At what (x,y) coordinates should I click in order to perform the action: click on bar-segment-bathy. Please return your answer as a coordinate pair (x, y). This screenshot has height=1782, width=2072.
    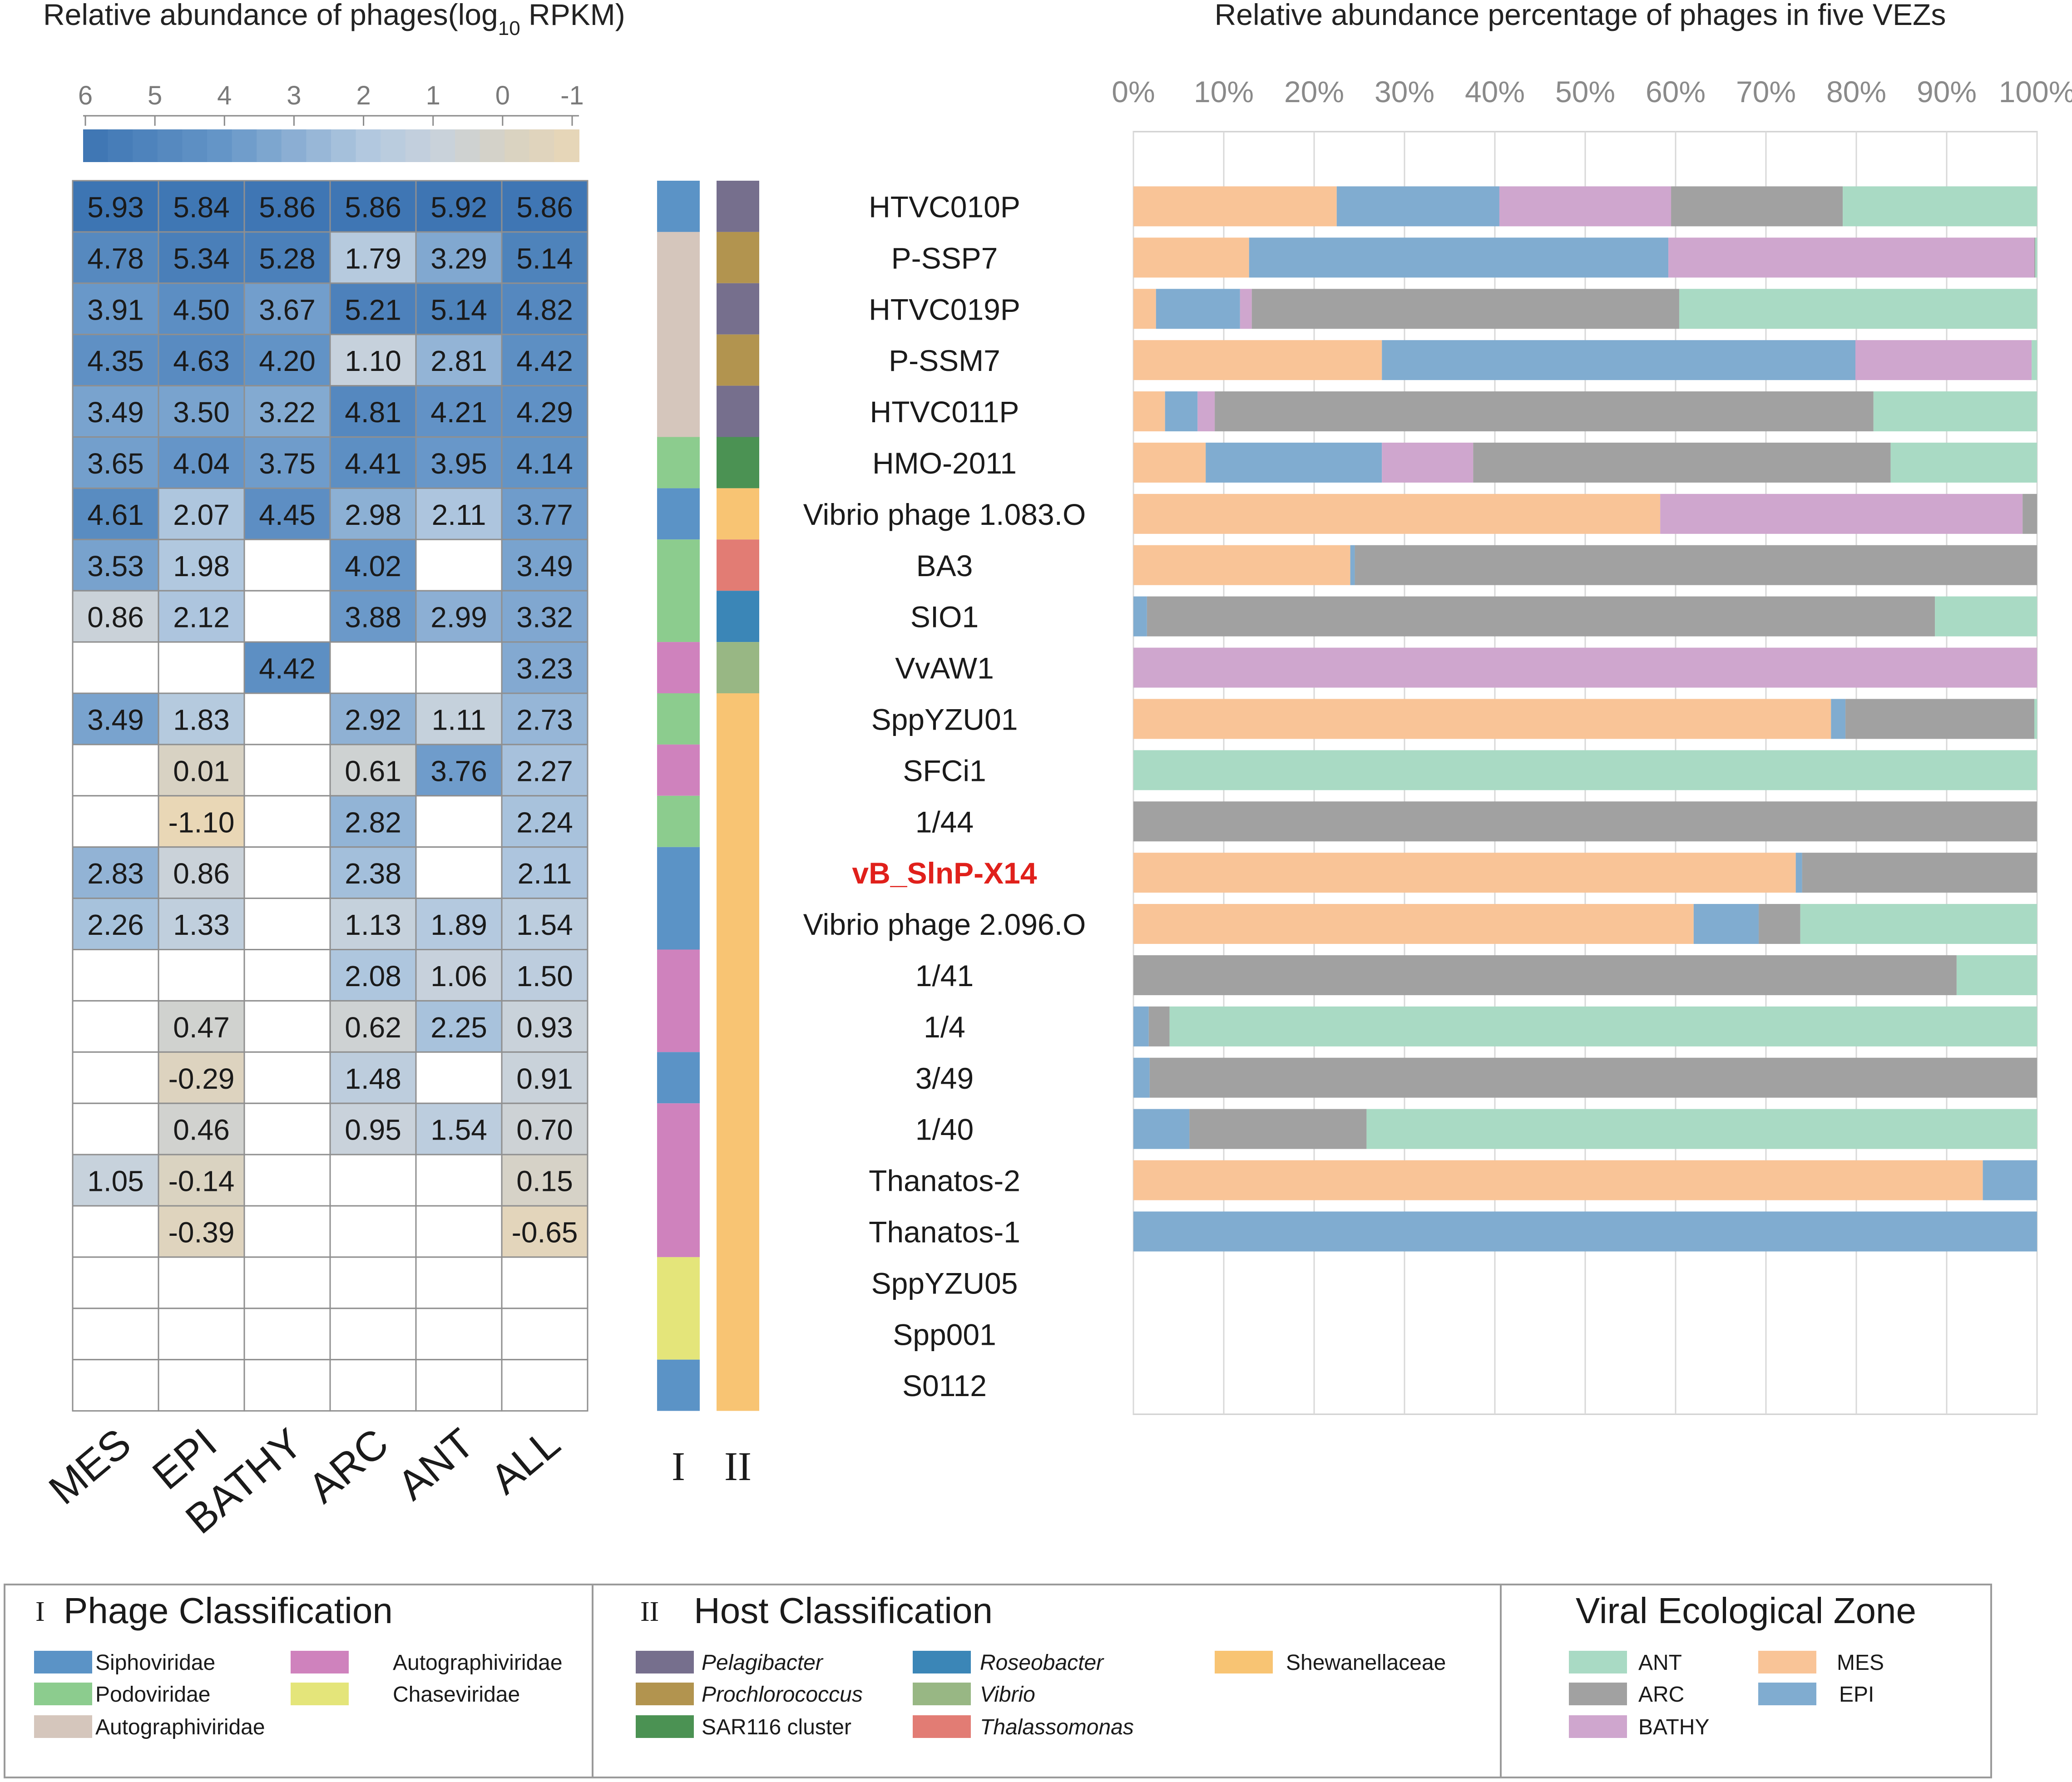
    Looking at the image, I should click on (1206, 412).